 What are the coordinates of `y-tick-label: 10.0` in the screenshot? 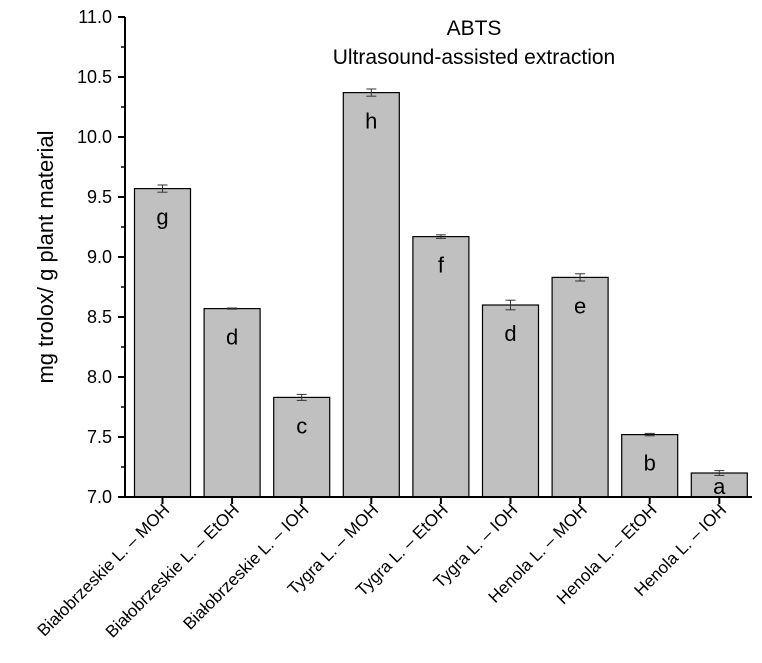 It's located at (94, 137).